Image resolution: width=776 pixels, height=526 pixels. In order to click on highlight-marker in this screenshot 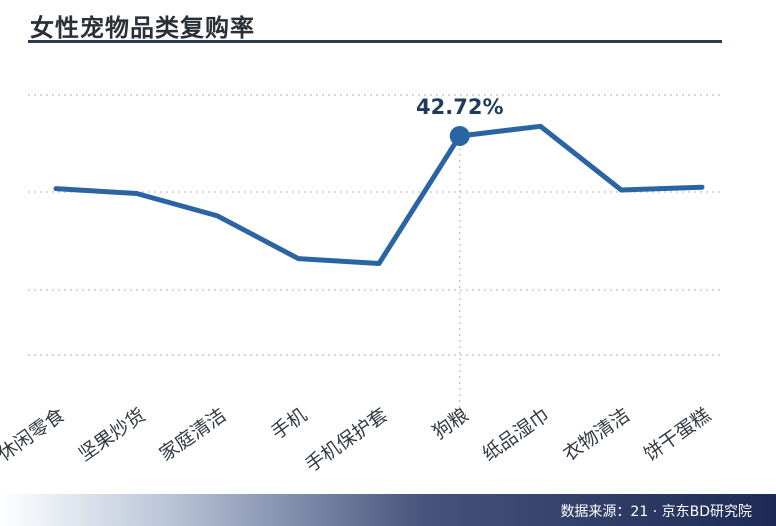, I will do `click(459, 135)`.